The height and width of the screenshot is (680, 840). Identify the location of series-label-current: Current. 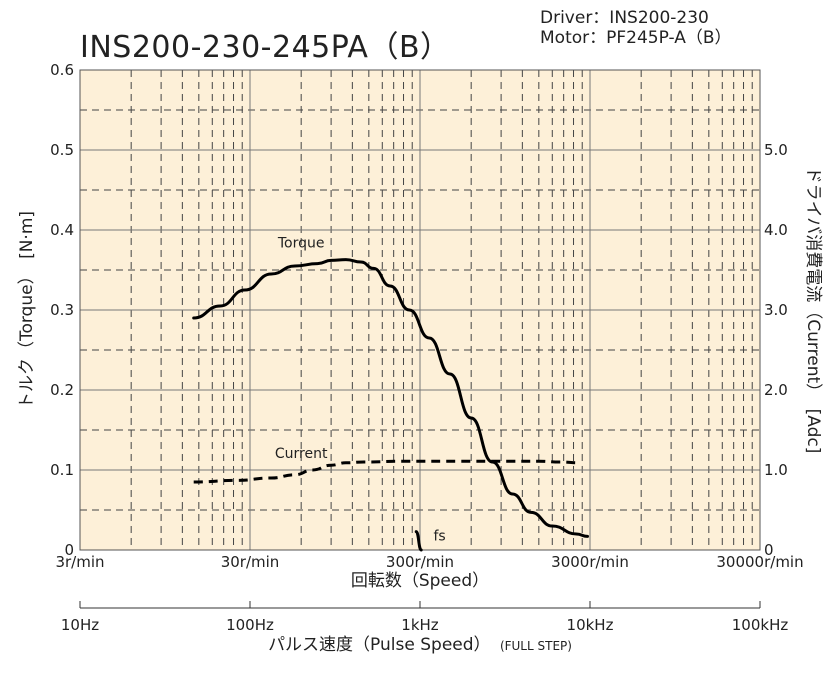
(301, 454).